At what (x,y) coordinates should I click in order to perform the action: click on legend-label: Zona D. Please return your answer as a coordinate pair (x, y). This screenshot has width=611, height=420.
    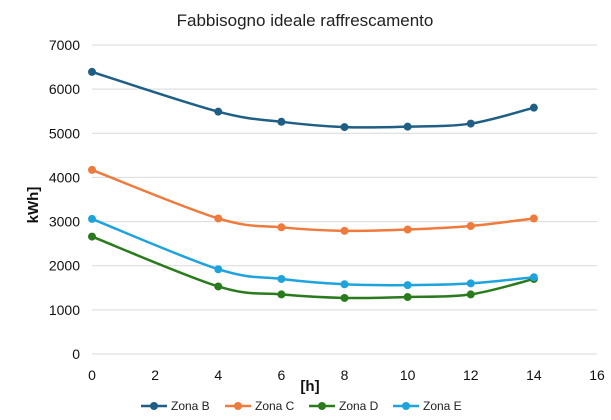
    Looking at the image, I should click on (359, 406).